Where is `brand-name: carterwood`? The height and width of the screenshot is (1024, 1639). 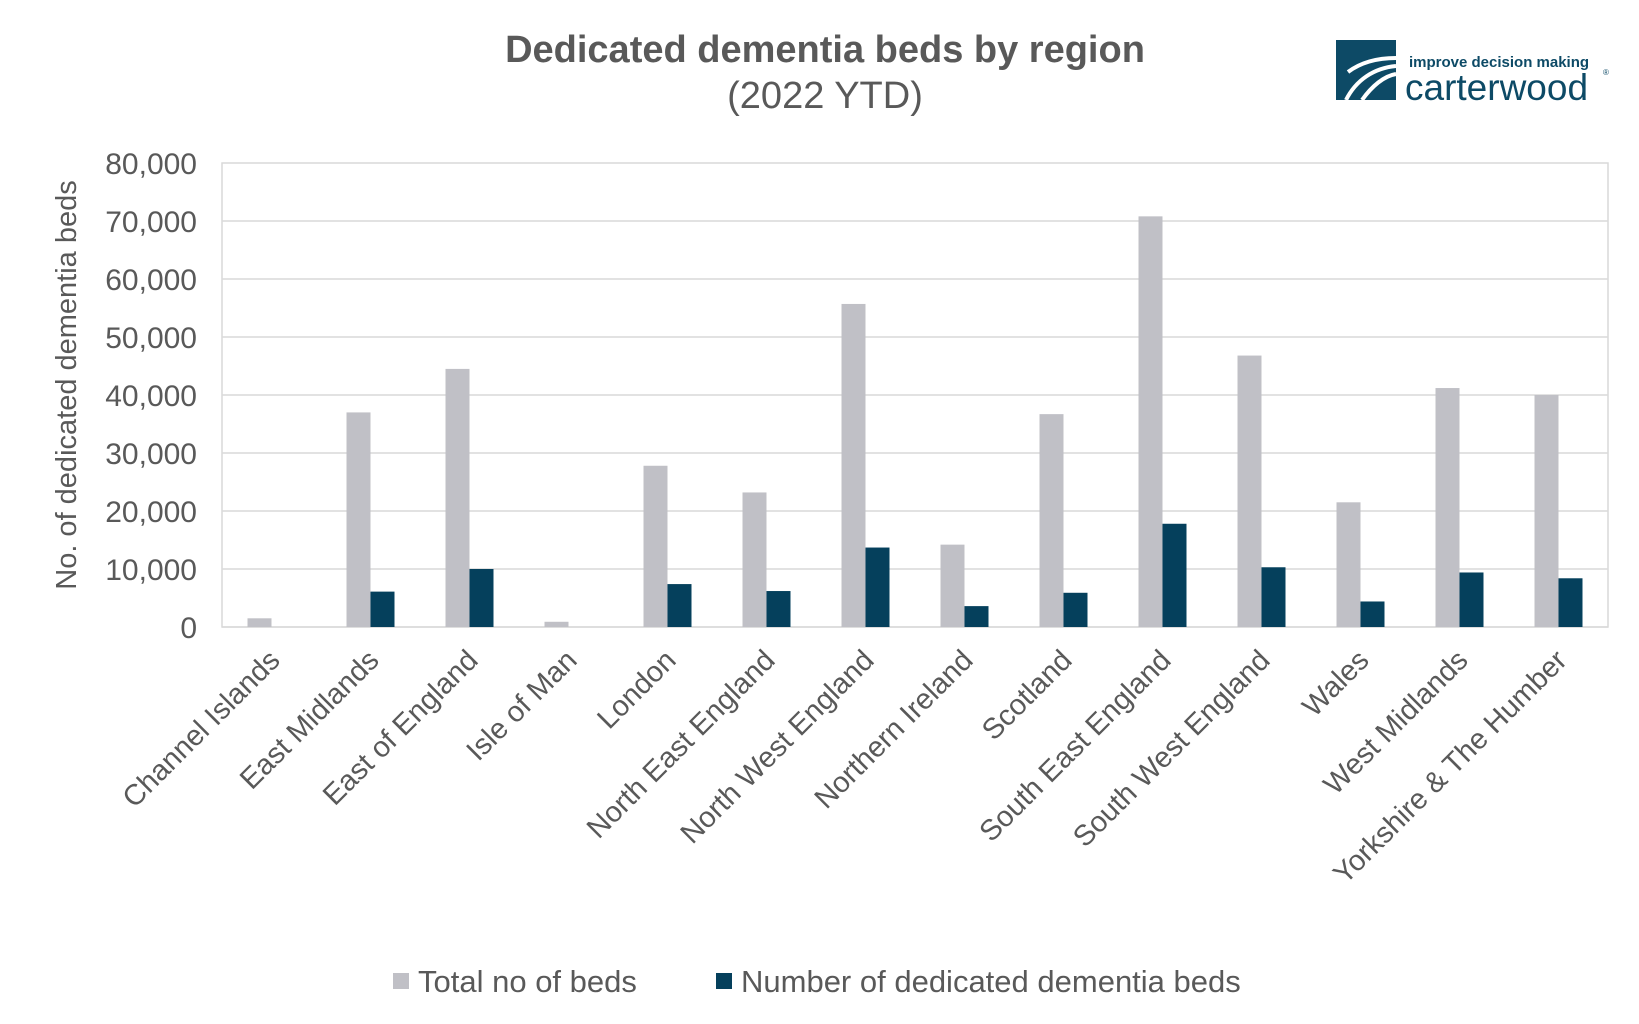 brand-name: carterwood is located at coordinates (1496, 87).